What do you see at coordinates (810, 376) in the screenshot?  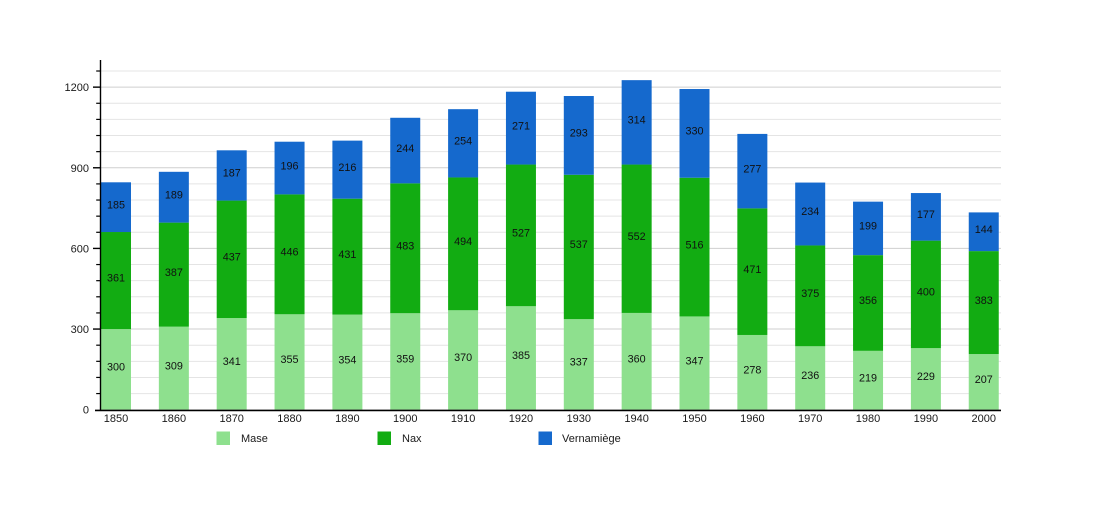 I see `svg-text: 236` at bounding box center [810, 376].